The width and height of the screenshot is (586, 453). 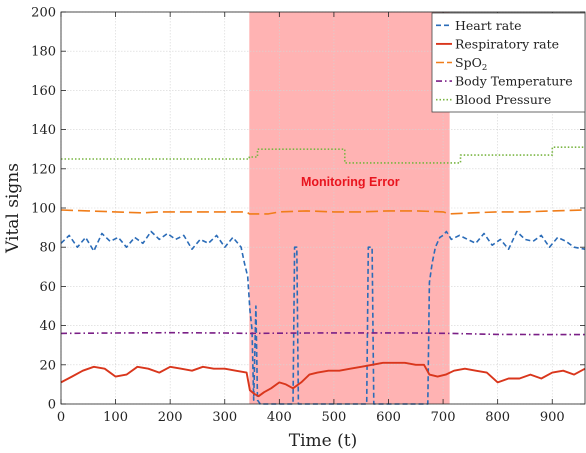 What do you see at coordinates (552, 417) in the screenshot?
I see `x-tick-label: 900` at bounding box center [552, 417].